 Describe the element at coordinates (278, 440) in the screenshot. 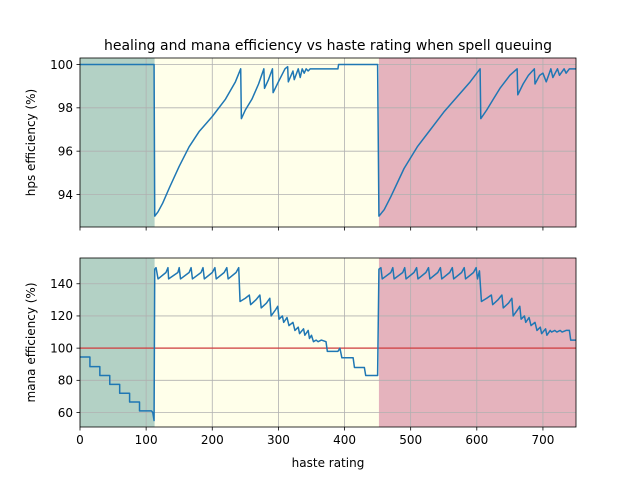

I see `x-tick-label: 300` at that location.